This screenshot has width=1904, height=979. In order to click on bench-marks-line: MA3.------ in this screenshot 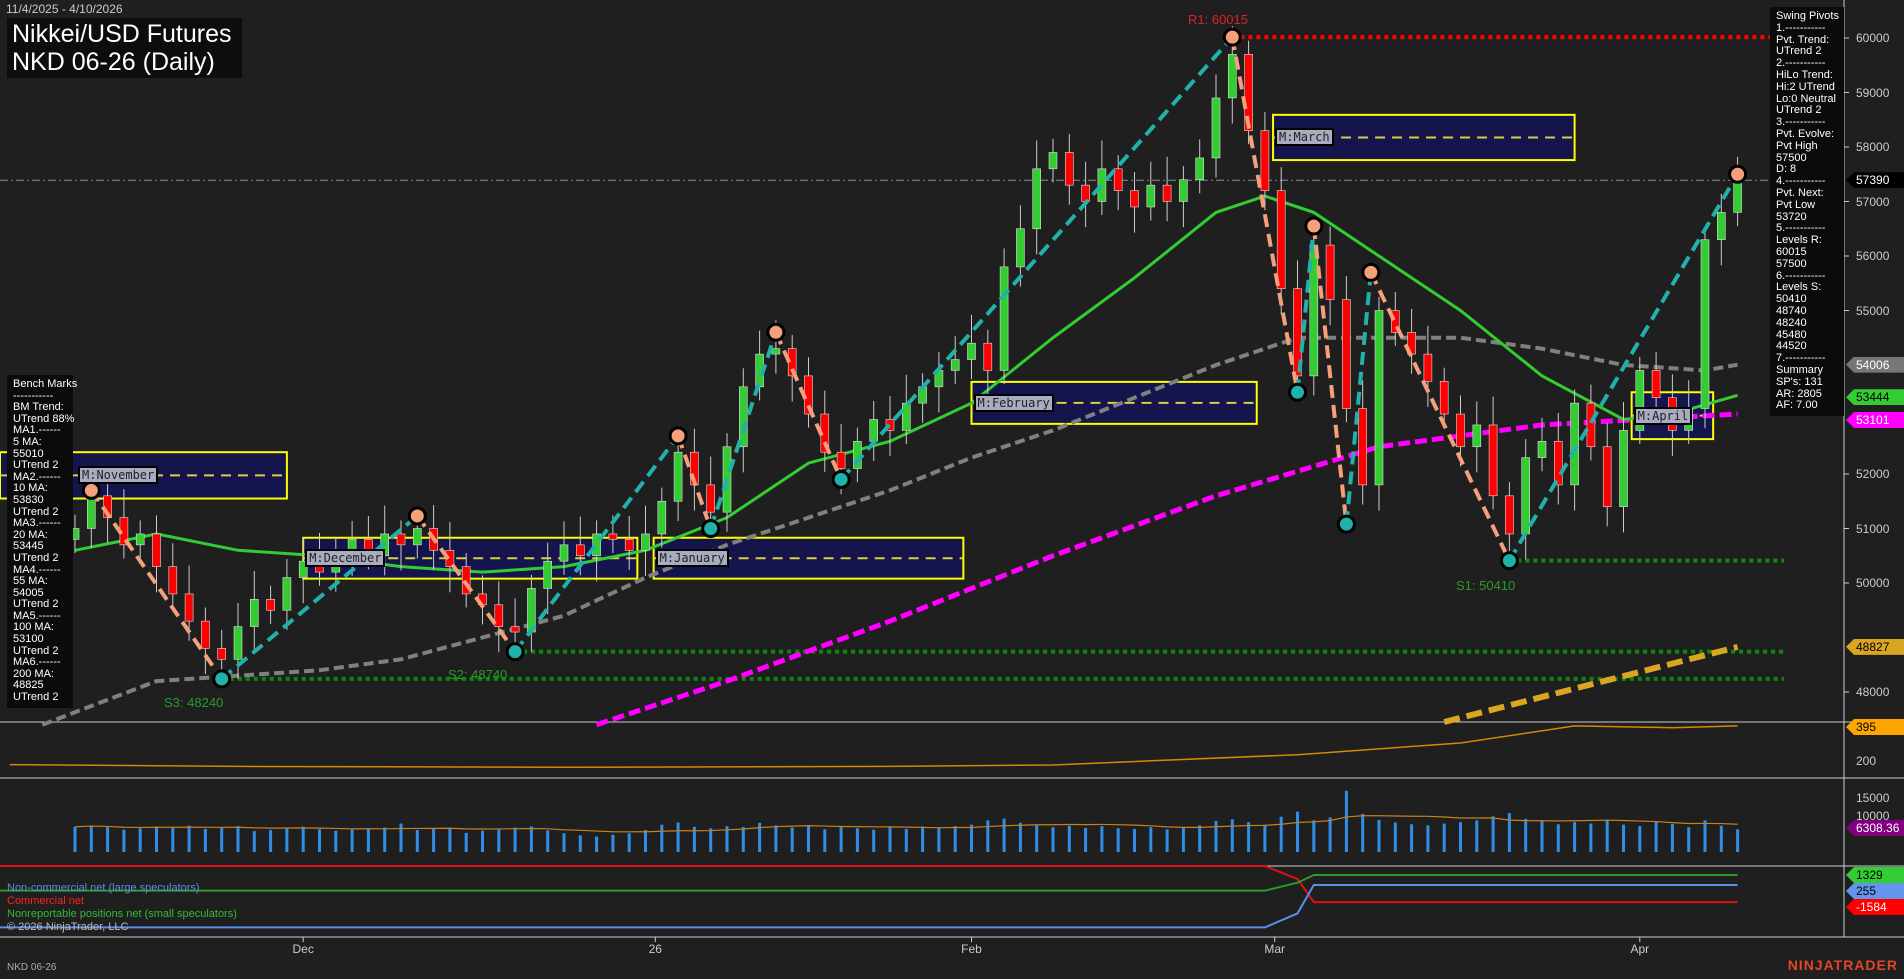, I will do `click(37, 523)`.